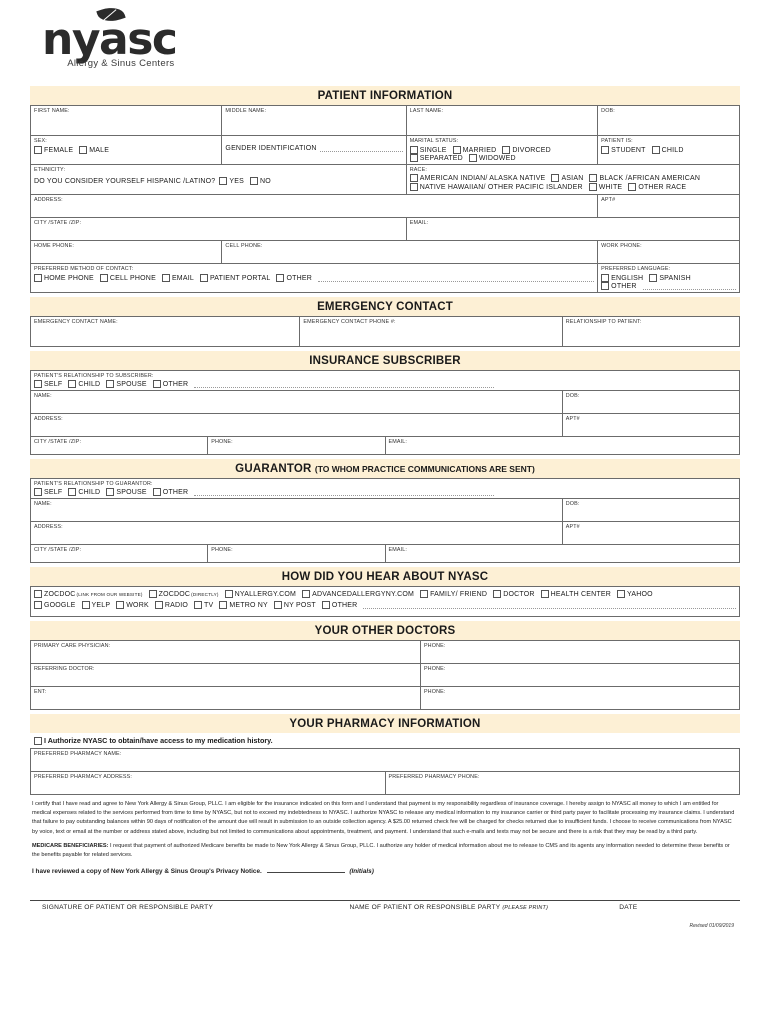 Image resolution: width=770 pixels, height=1024 pixels. Describe the element at coordinates (657, 187) in the screenshot. I see `checkbox-race-other: OTHER RACE` at that location.